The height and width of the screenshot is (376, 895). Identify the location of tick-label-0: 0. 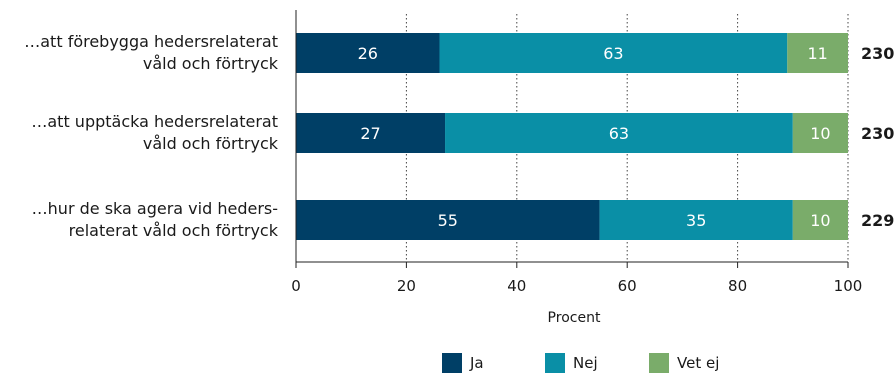
(296, 286).